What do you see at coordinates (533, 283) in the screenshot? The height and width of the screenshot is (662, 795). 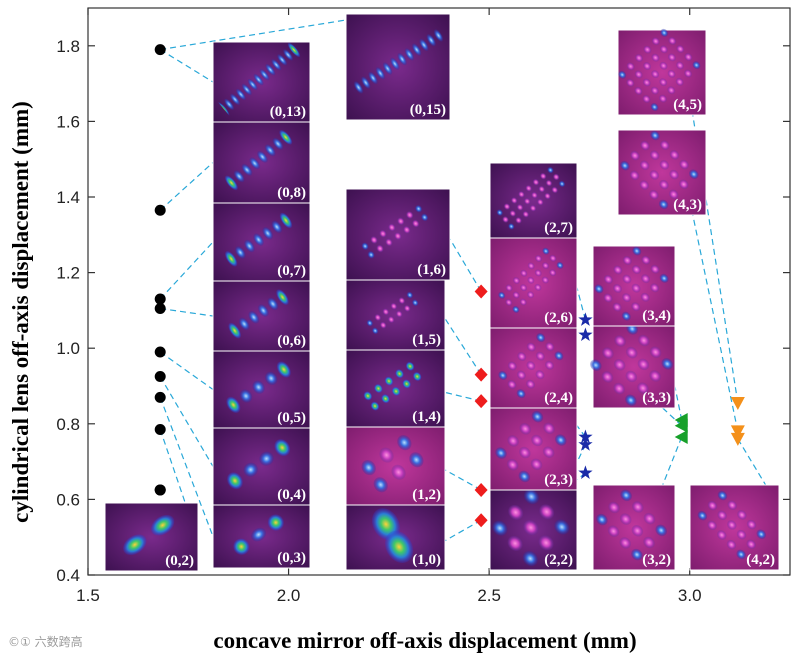 I see `mode-image-2-6: (2,6)` at bounding box center [533, 283].